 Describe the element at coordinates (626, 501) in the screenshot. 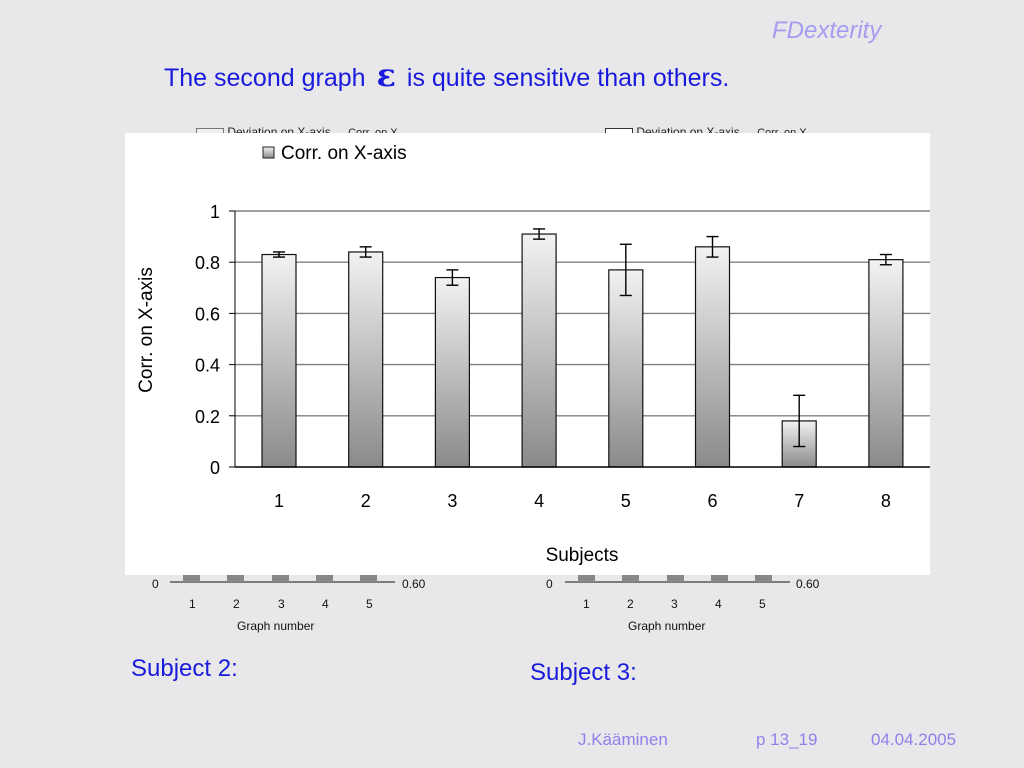

I see `x-tick-label: 5` at that location.